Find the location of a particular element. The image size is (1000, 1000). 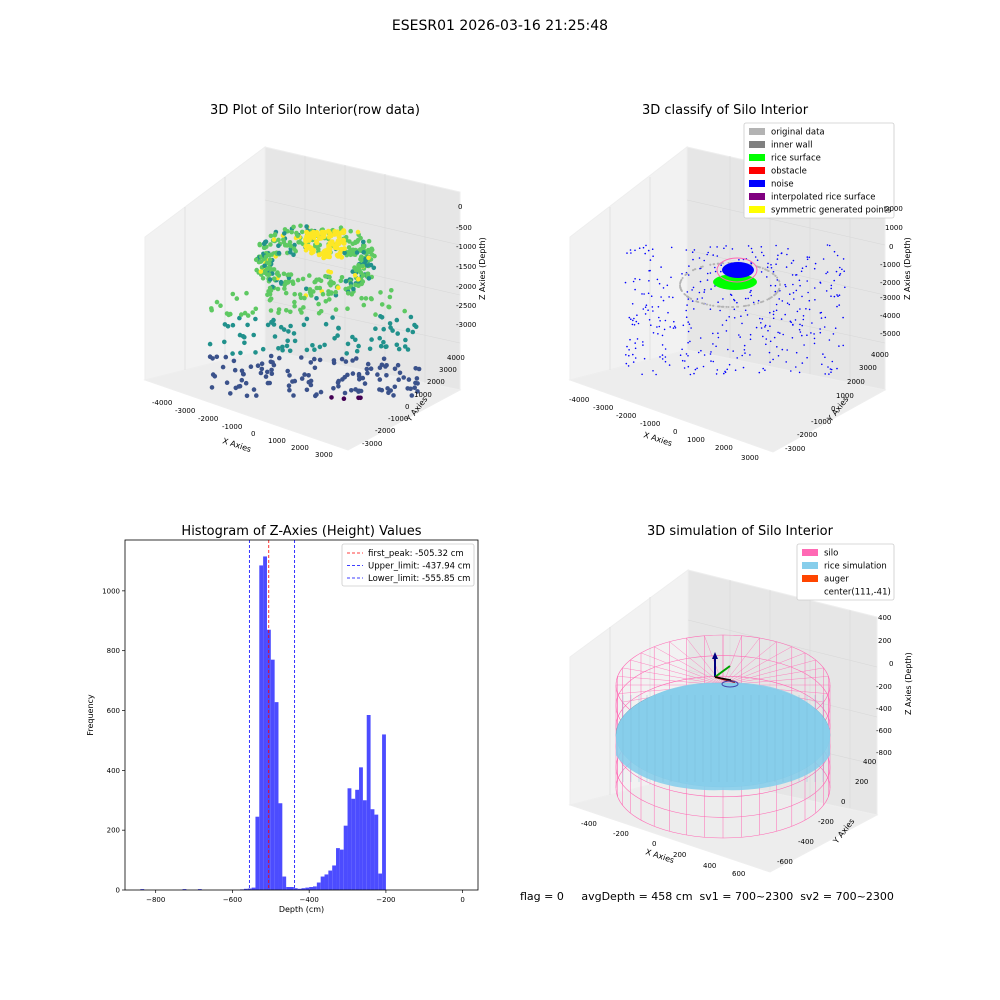

classify-legend-box is located at coordinates (819, 170).